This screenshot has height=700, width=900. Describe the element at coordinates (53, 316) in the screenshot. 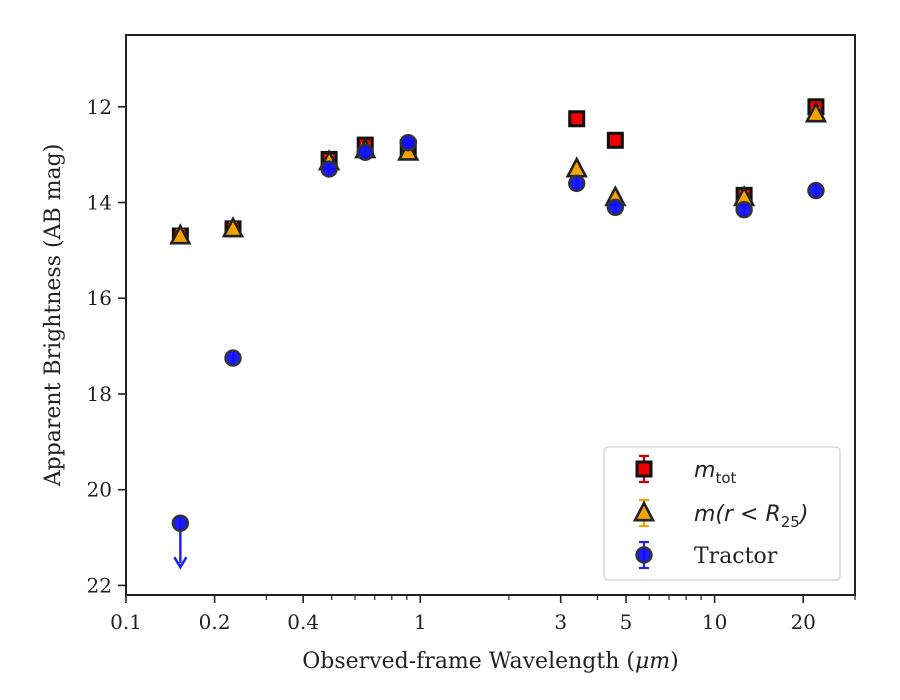

I see `y-axis-label: Apparent Brightness (AB mag)` at that location.